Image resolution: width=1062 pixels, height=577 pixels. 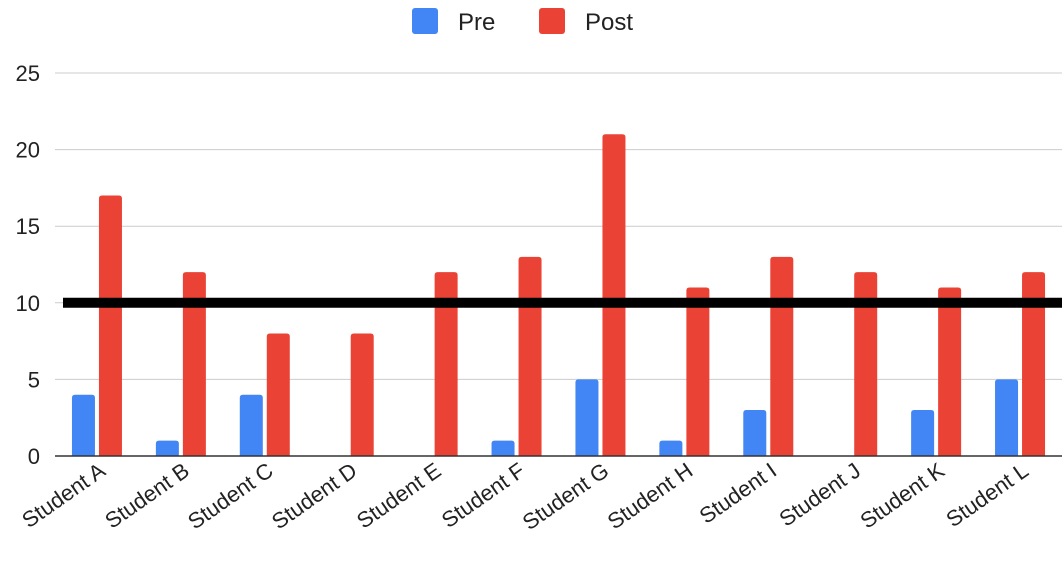 I want to click on legend: Pre Post, so click(x=522, y=22).